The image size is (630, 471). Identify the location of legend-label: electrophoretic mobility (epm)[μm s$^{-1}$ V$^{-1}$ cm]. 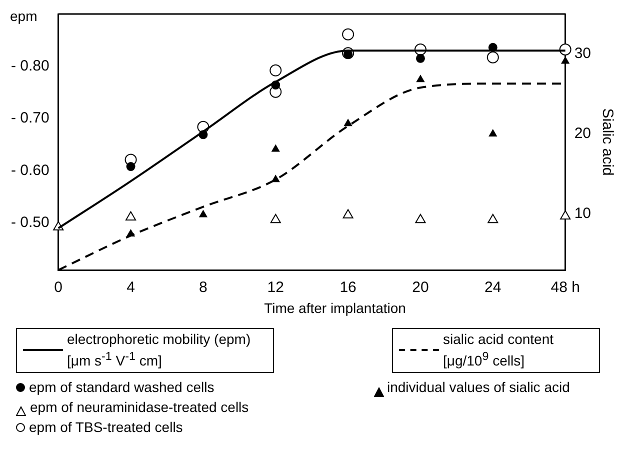
(159, 350).